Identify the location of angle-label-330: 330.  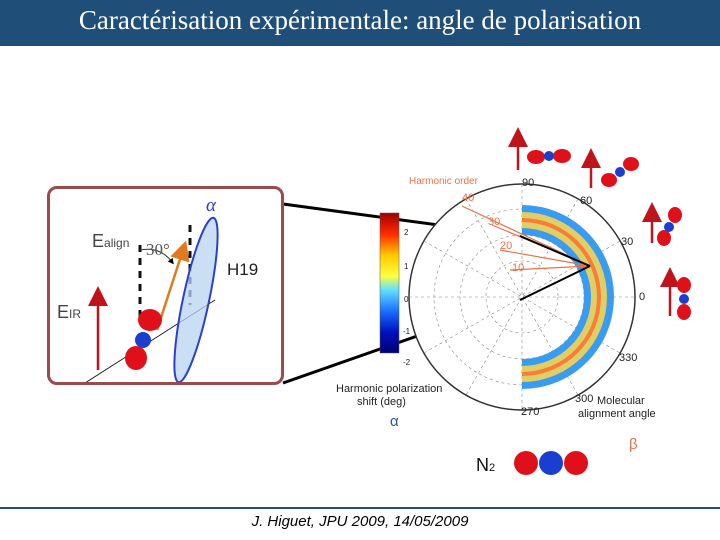
(628, 358).